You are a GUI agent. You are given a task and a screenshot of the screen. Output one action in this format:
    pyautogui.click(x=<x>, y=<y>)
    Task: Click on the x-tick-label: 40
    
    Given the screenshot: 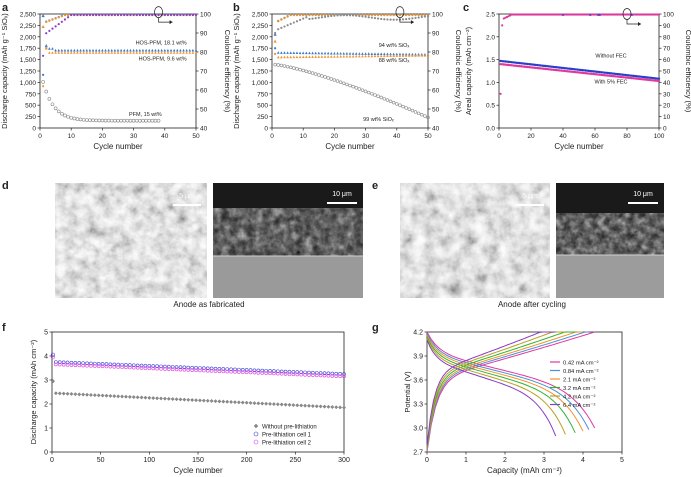 What is the action you would take?
    pyautogui.click(x=165, y=136)
    